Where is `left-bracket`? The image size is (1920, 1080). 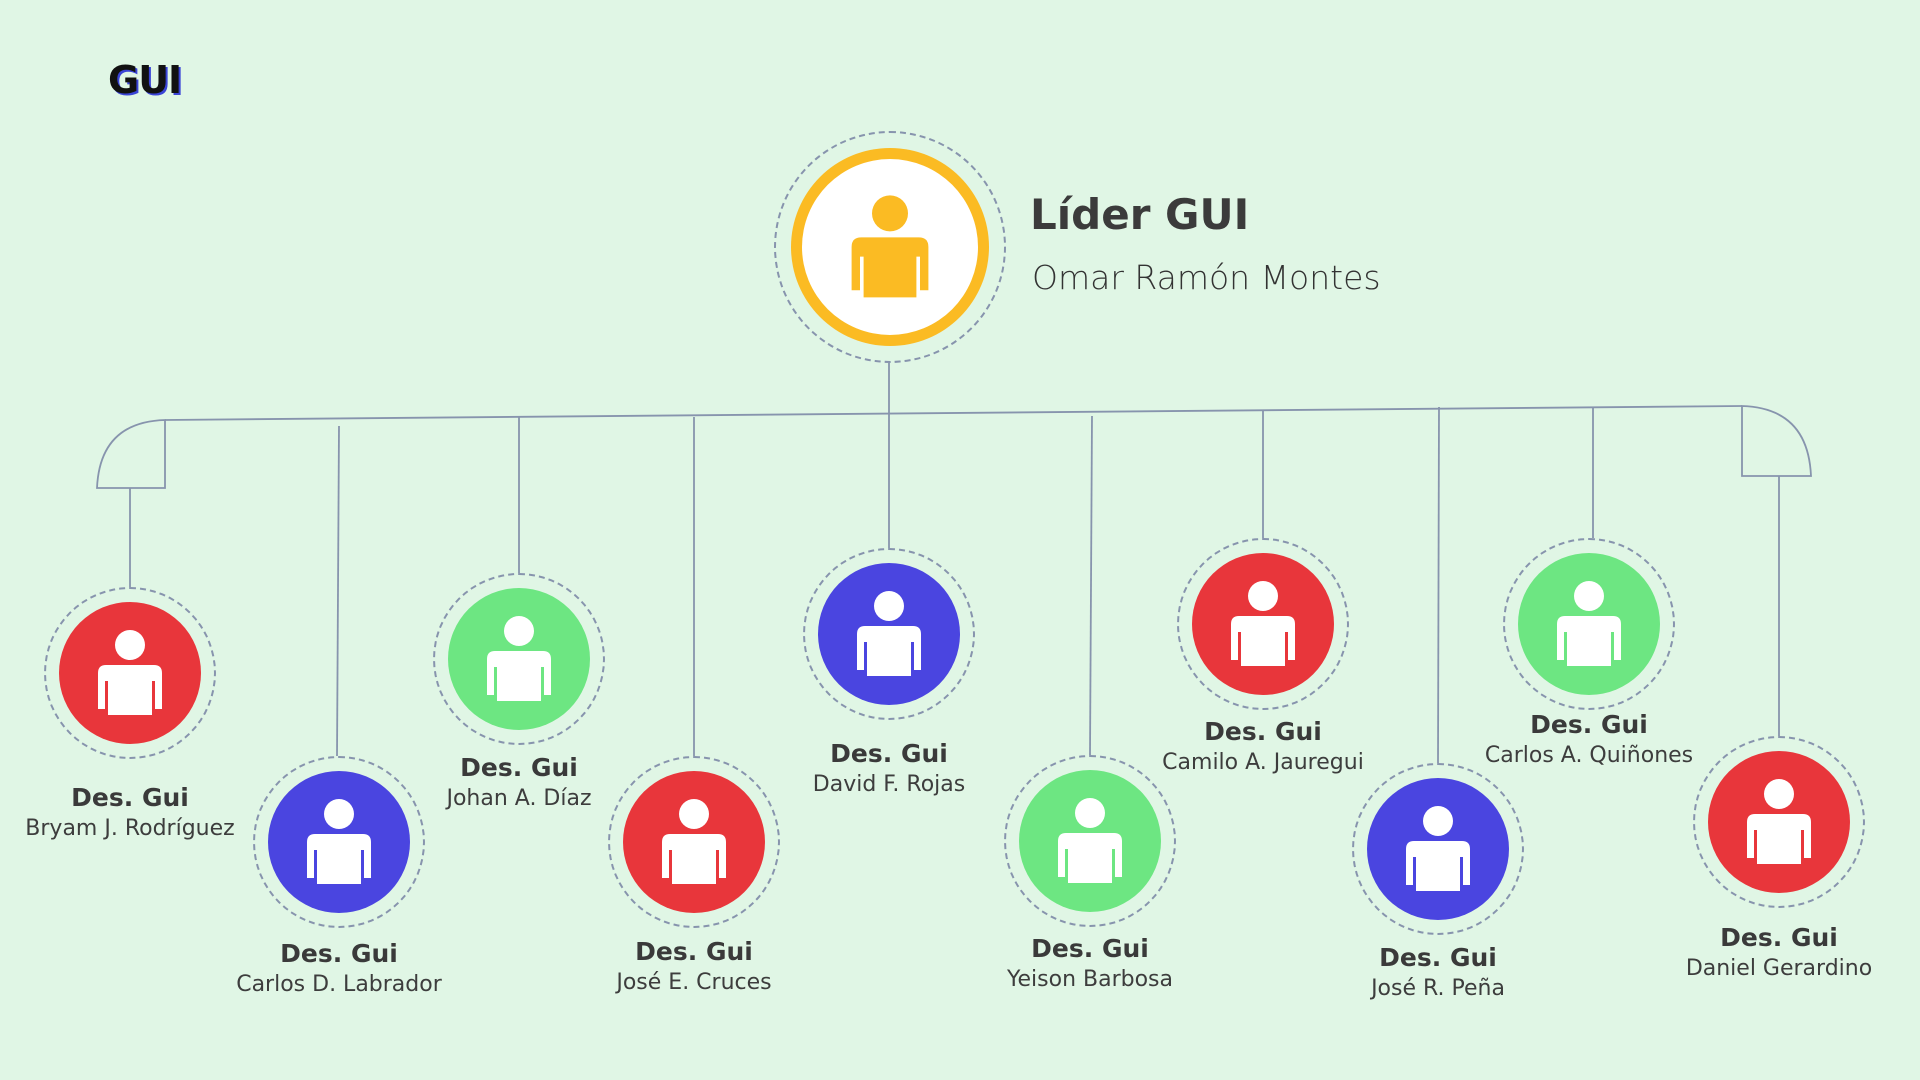 left-bracket is located at coordinates (131, 454).